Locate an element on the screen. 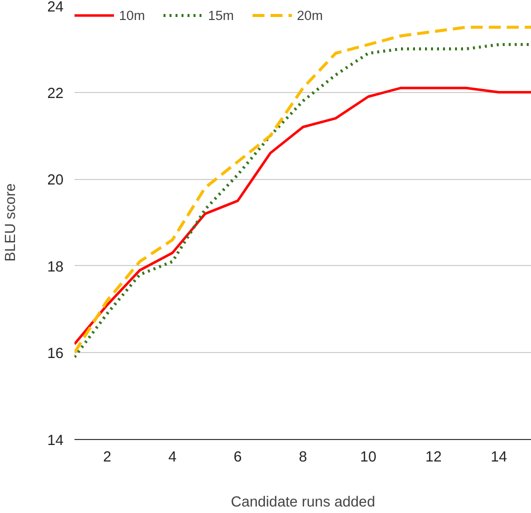 The image size is (531, 513). x-tick-label: 4 is located at coordinates (172, 458).